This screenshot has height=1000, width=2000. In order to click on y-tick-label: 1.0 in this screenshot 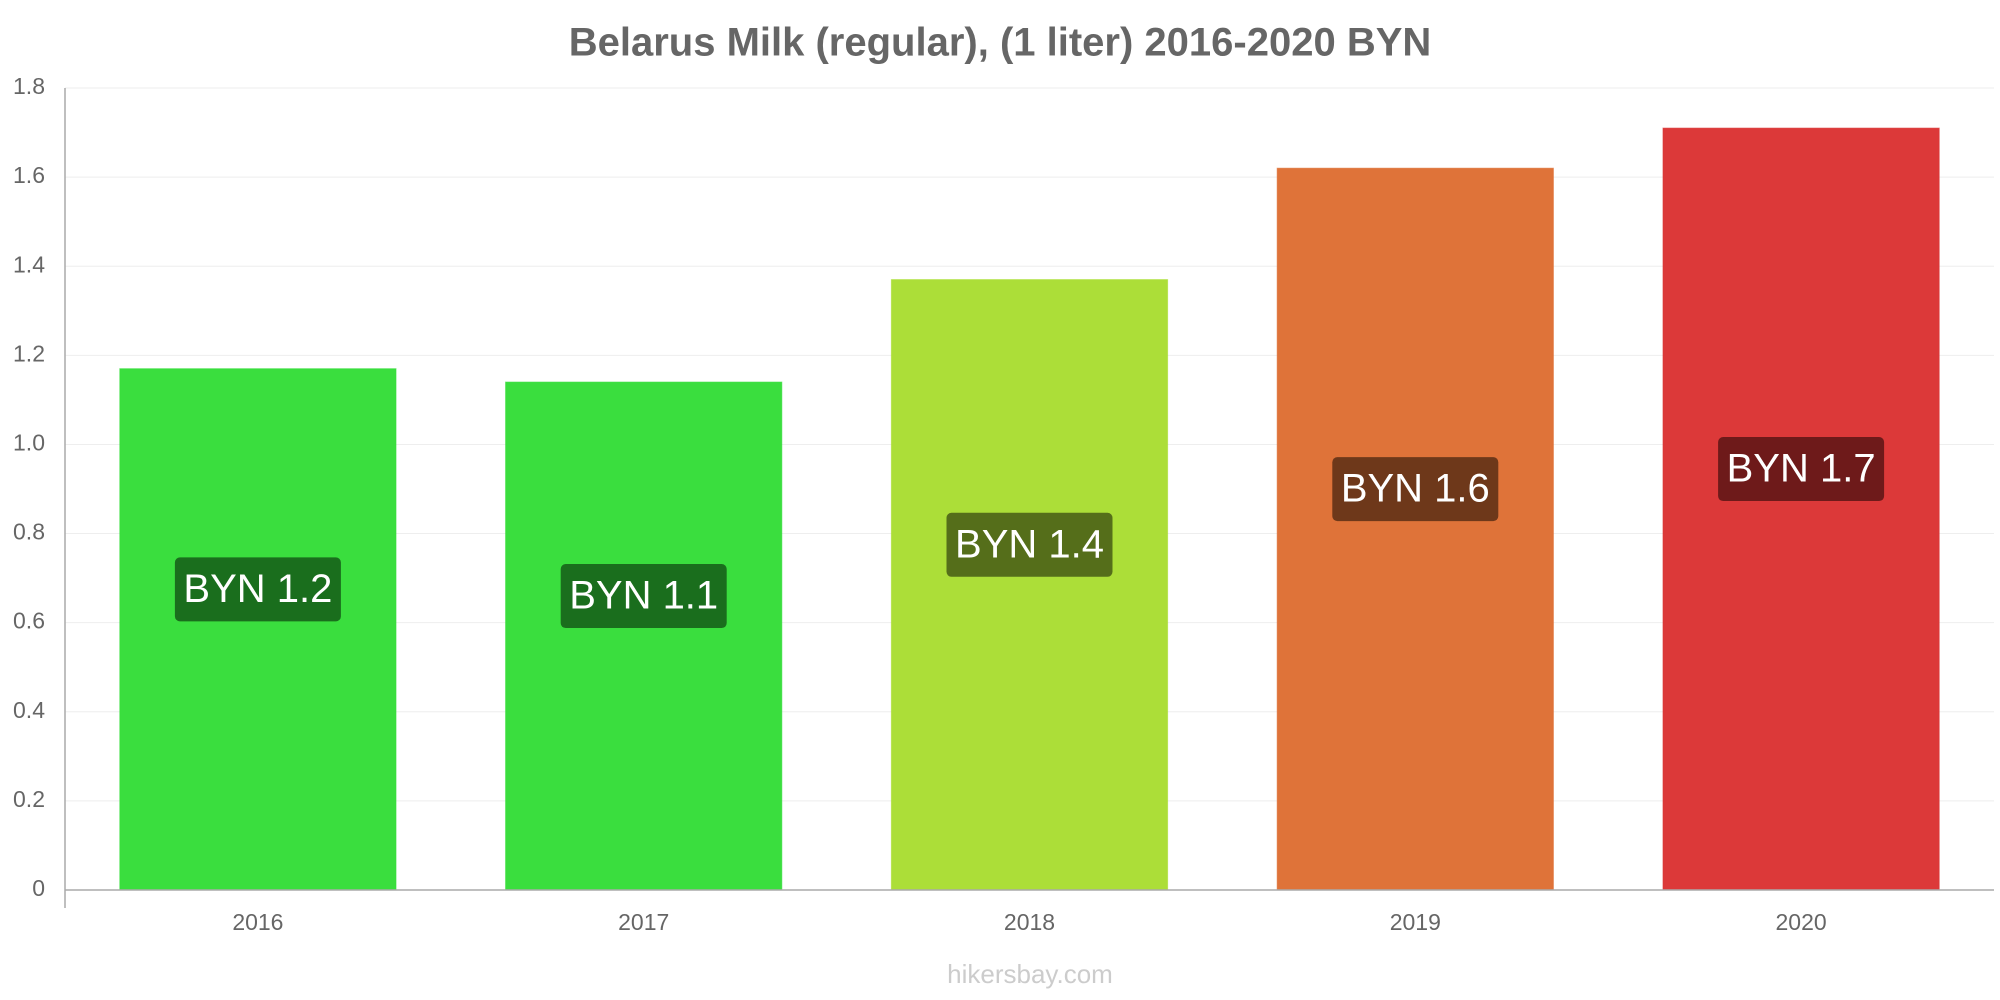, I will do `click(29, 443)`.